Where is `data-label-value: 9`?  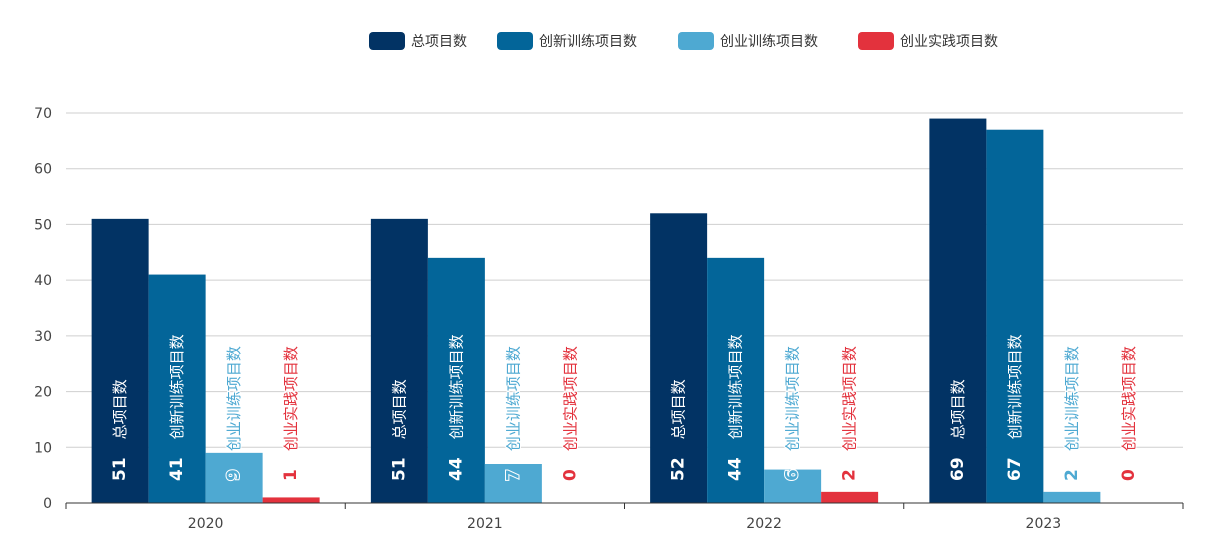 data-label-value: 9 is located at coordinates (234, 475).